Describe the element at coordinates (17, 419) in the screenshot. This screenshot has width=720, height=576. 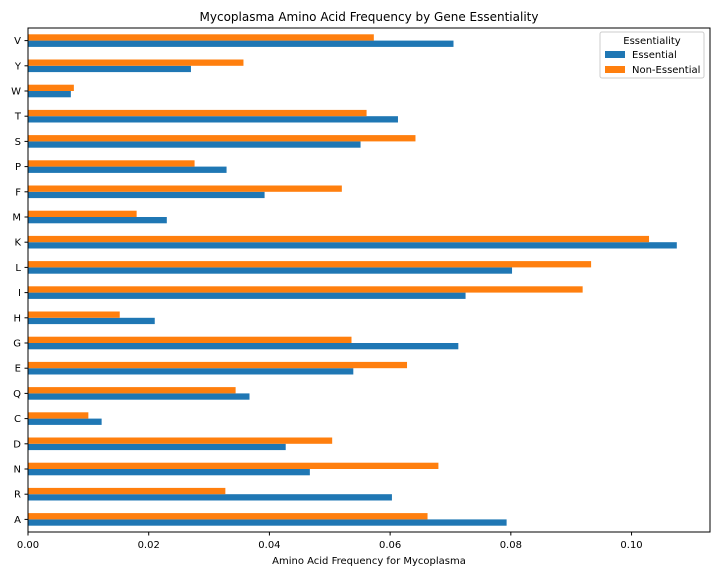
I see `y-tick-label: C` at that location.